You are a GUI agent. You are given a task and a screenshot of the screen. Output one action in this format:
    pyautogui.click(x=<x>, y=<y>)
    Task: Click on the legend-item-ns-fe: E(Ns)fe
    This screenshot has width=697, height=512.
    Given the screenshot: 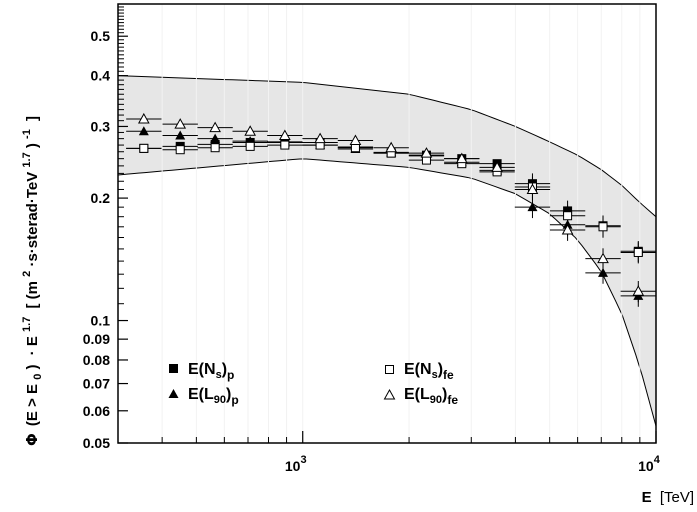 What is the action you would take?
    pyautogui.click(x=419, y=371)
    